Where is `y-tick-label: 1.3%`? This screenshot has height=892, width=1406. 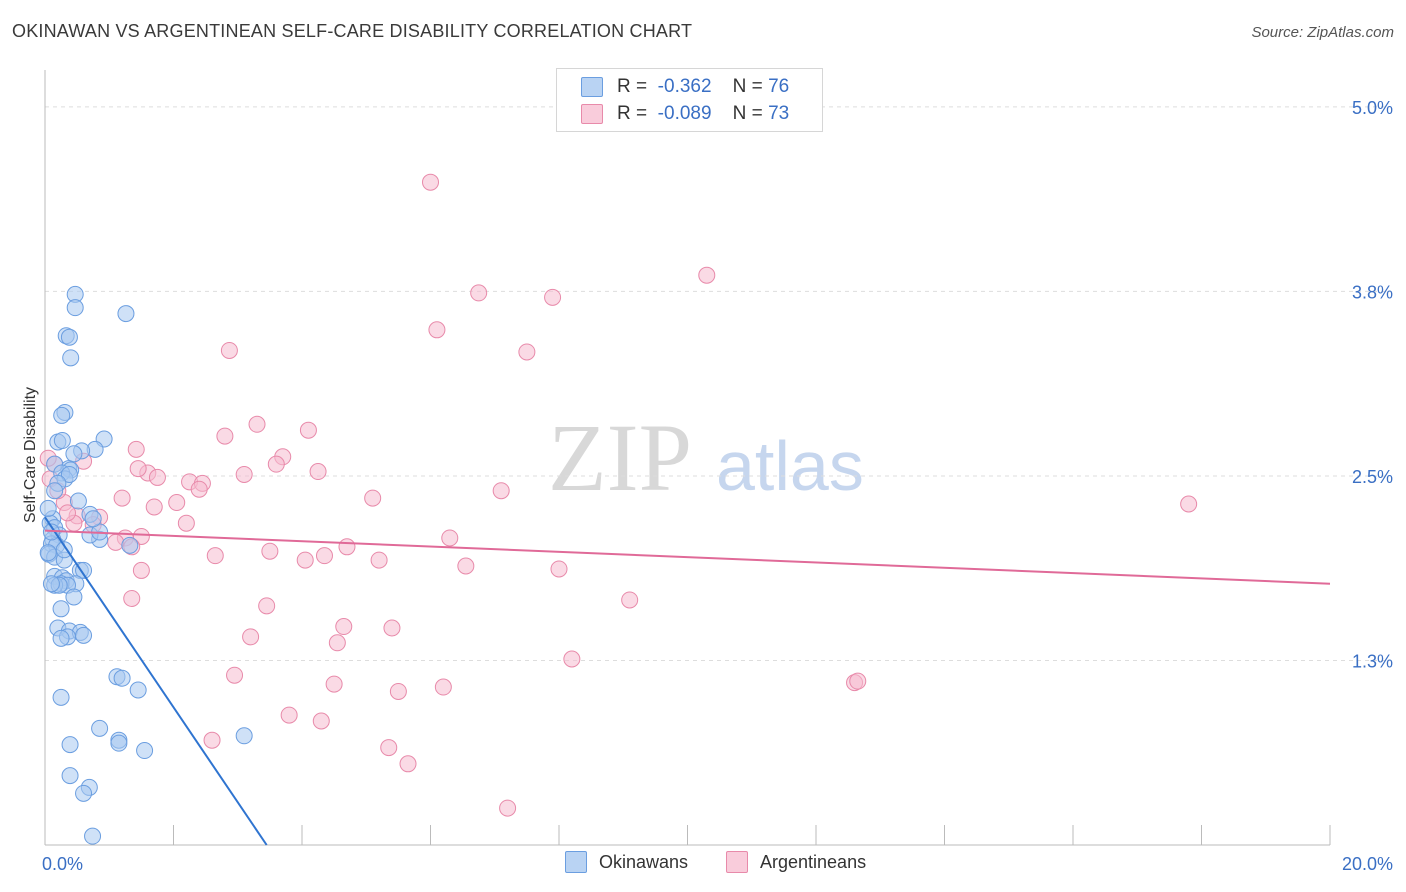 y-tick-label: 1.3% is located at coordinates (1372, 661).